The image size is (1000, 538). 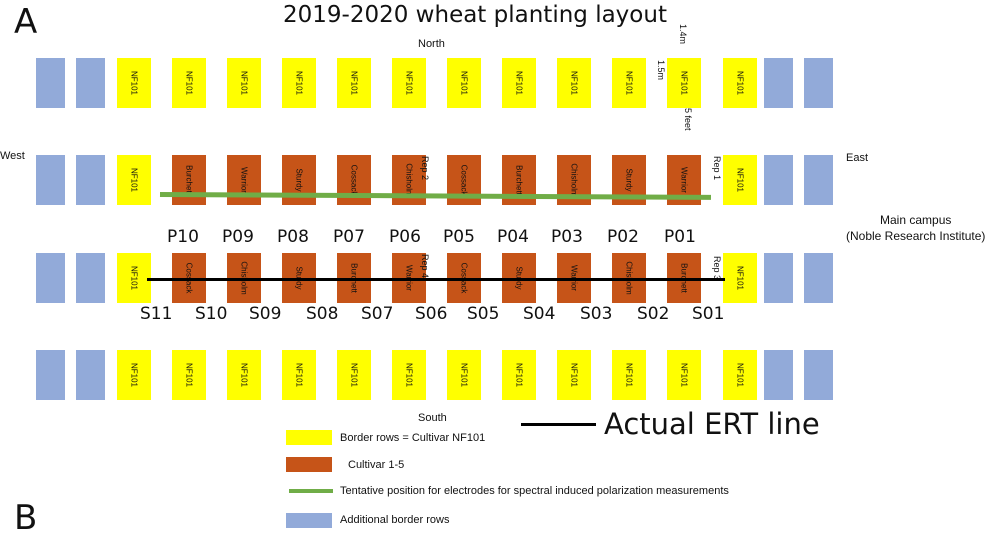 What do you see at coordinates (916, 236) in the screenshot?
I see `campus-sublabel: (Noble Research Institute)` at bounding box center [916, 236].